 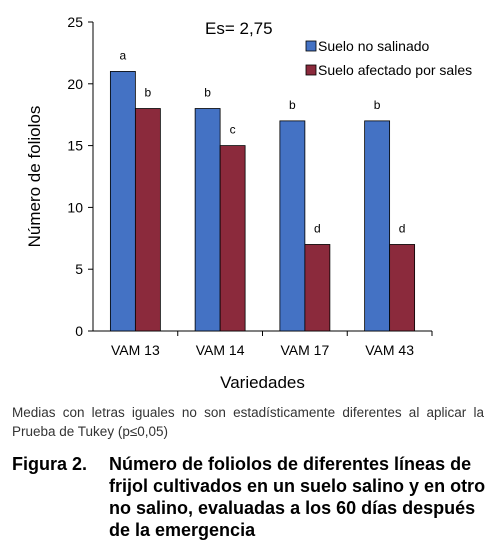 What do you see at coordinates (233, 130) in the screenshot?
I see `significance-letter: c` at bounding box center [233, 130].